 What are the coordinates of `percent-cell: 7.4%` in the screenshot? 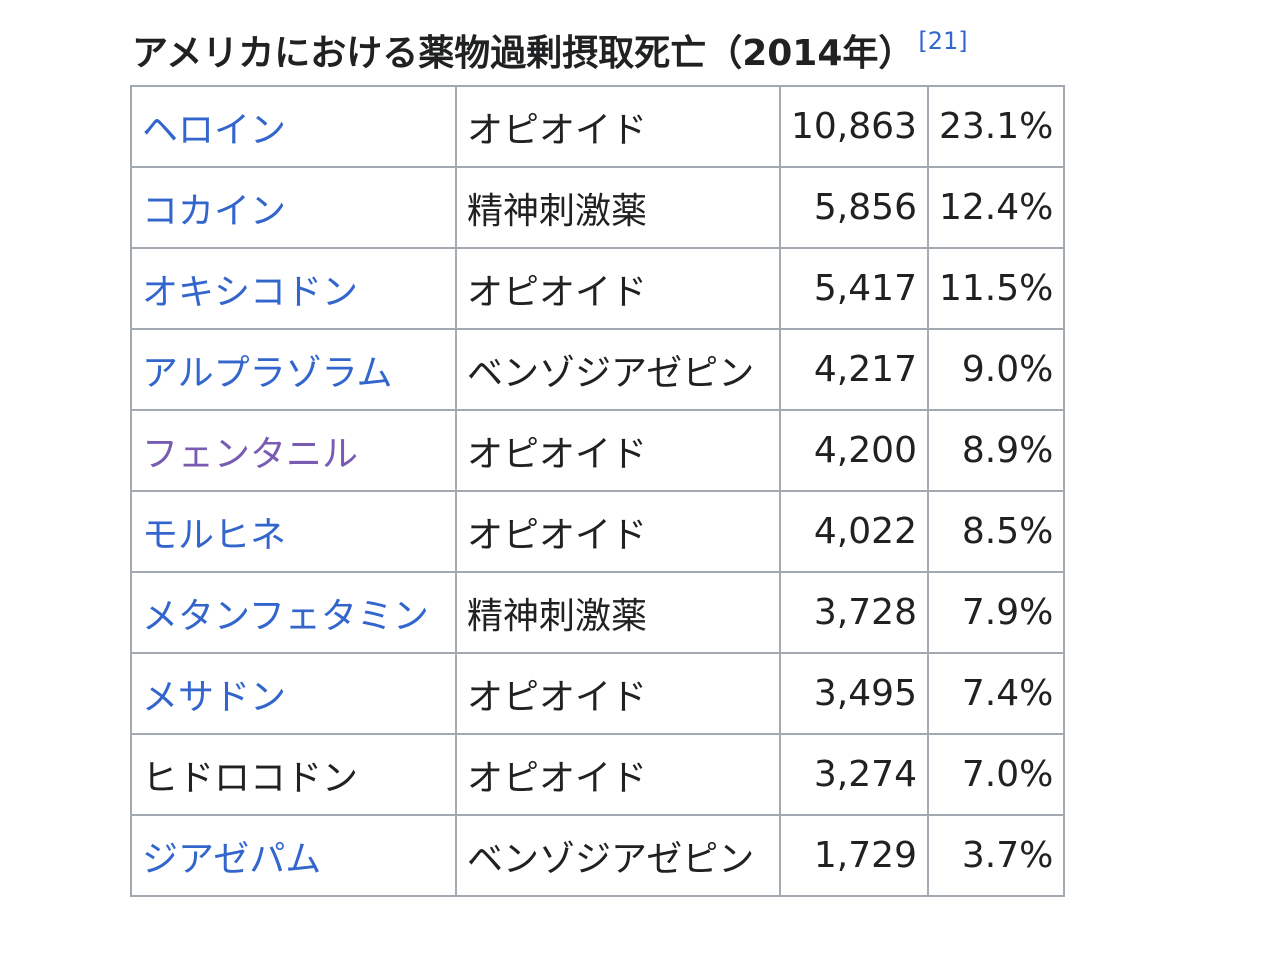 It's located at (996, 693).